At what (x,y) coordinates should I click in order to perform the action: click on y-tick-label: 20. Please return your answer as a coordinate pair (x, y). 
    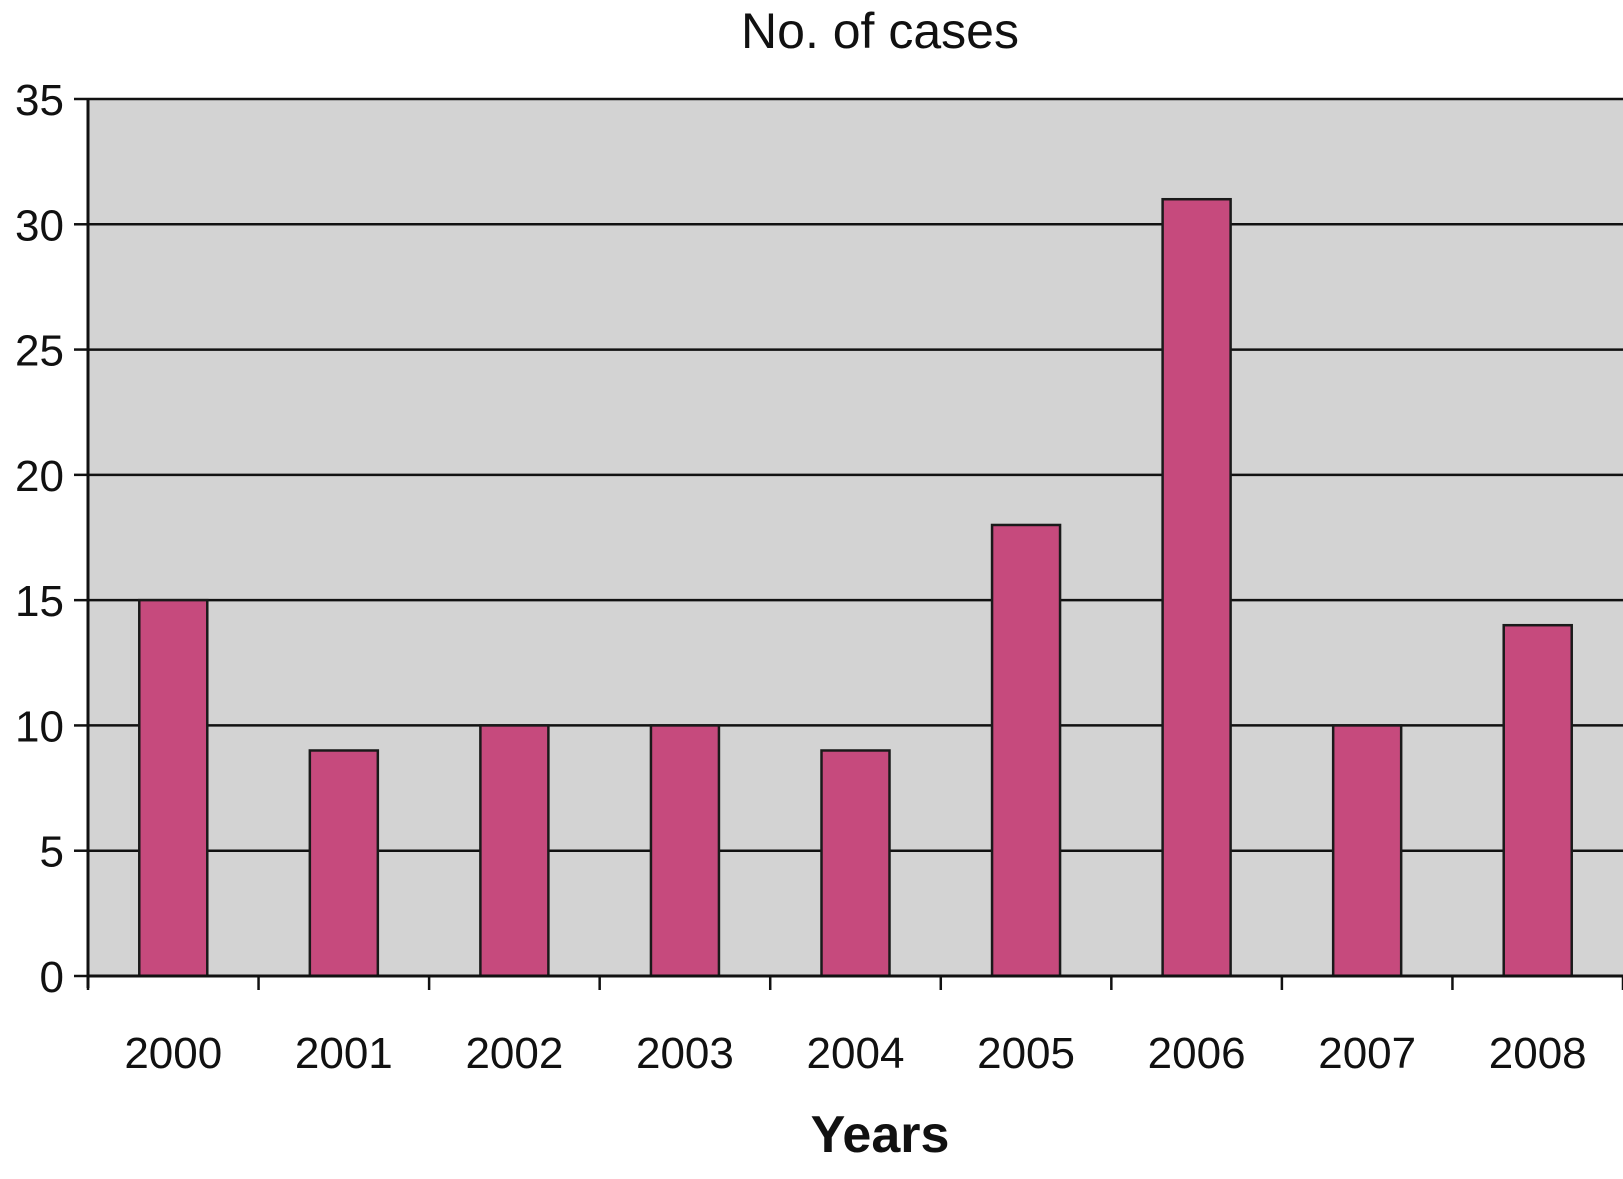
    Looking at the image, I should click on (39, 476).